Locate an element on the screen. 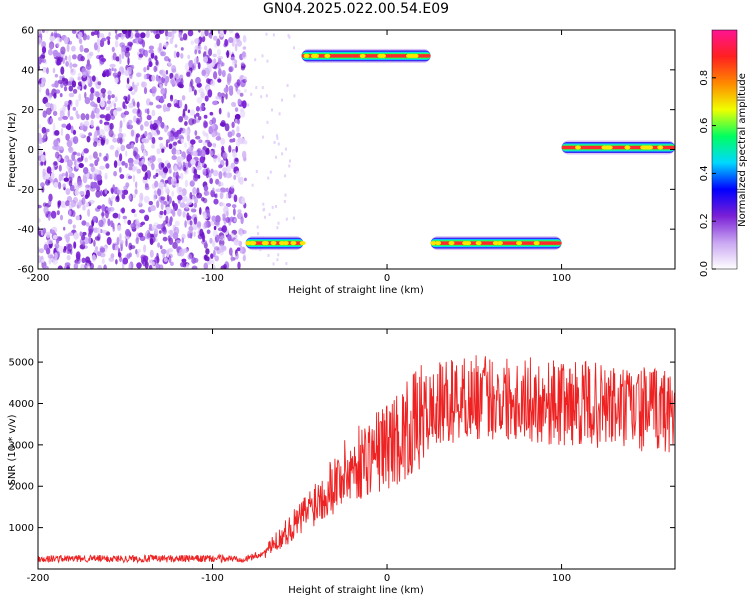  y-tick-label: 3000 is located at coordinates (21, 445).